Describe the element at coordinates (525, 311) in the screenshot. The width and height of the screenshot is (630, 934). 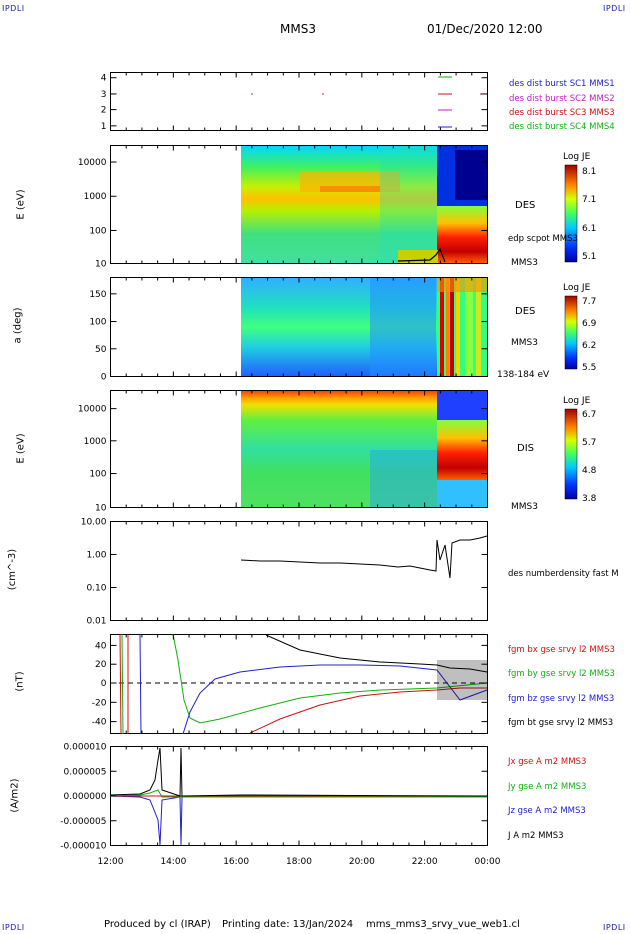
I see `des-pitch-instrument-label: DES` at that location.